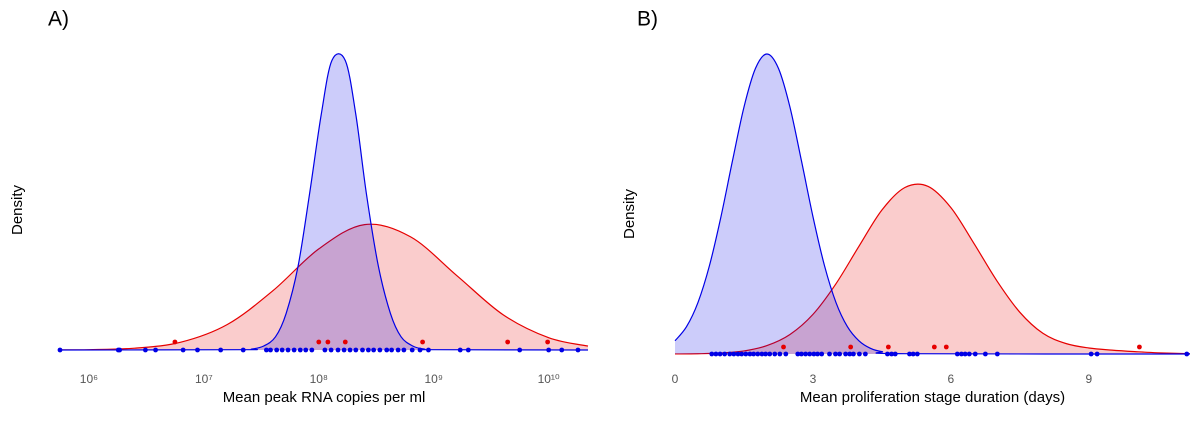 The height and width of the screenshot is (421, 1194). I want to click on density-area, so click(324, 287).